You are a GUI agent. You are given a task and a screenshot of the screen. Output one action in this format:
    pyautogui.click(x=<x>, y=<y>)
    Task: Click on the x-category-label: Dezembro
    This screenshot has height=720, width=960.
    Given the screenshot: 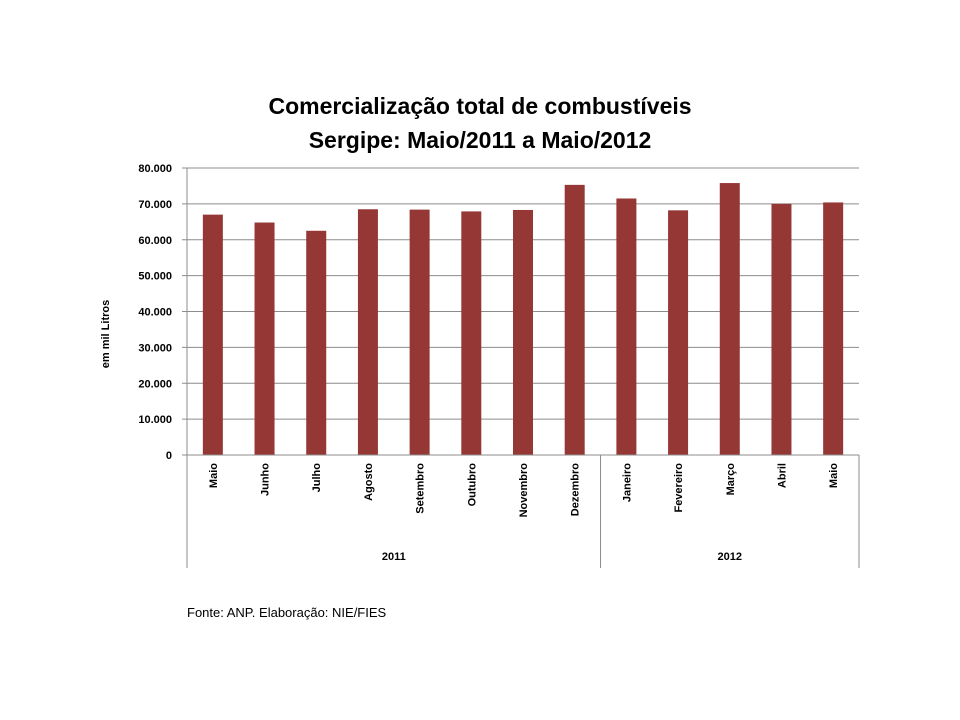 What is the action you would take?
    pyautogui.click(x=576, y=489)
    